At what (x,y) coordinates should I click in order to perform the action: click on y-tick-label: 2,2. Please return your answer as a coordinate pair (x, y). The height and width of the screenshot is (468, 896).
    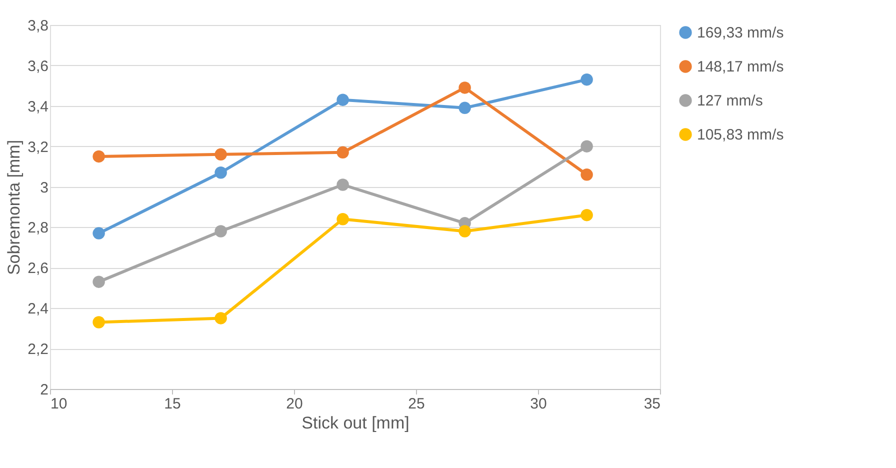
    Looking at the image, I should click on (38, 349).